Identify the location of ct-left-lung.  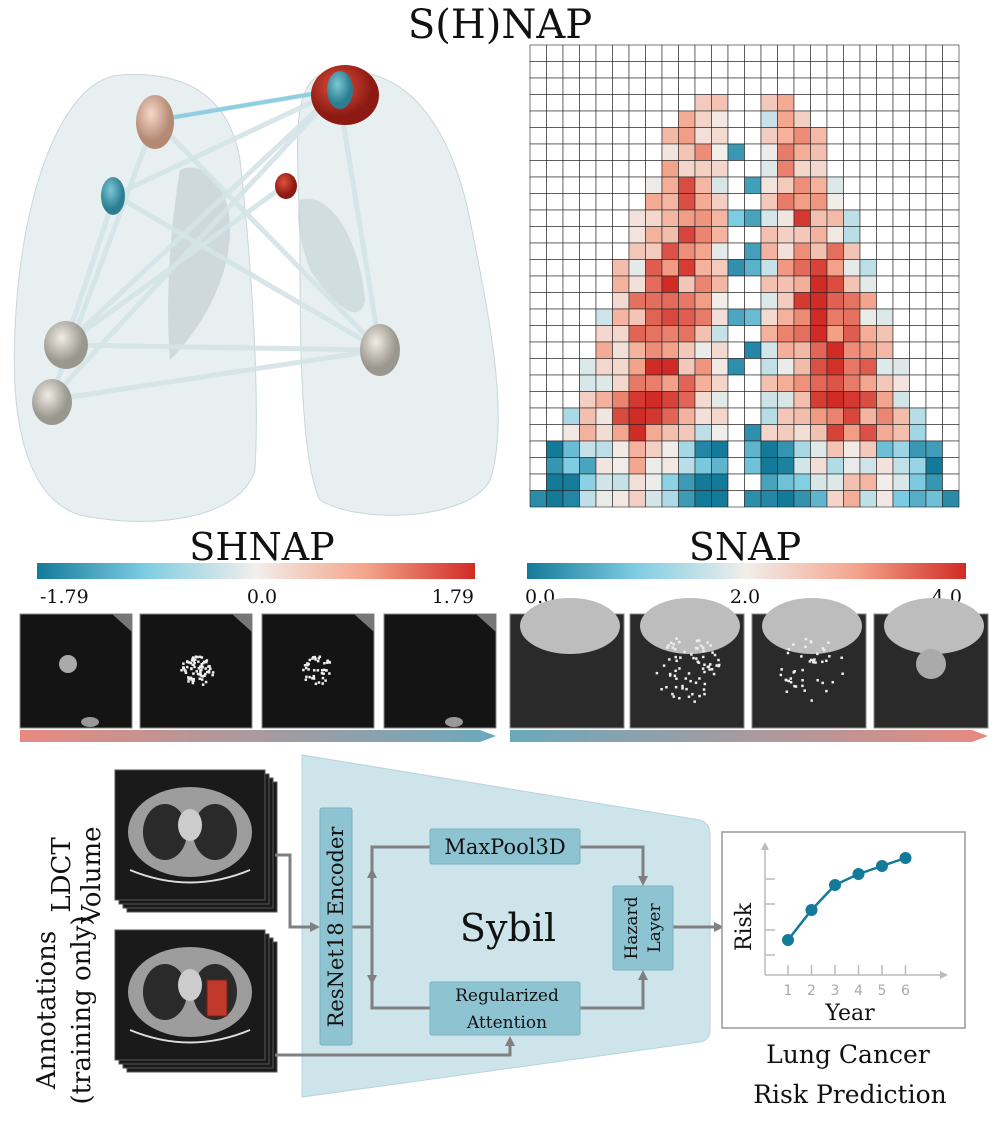
(165, 832).